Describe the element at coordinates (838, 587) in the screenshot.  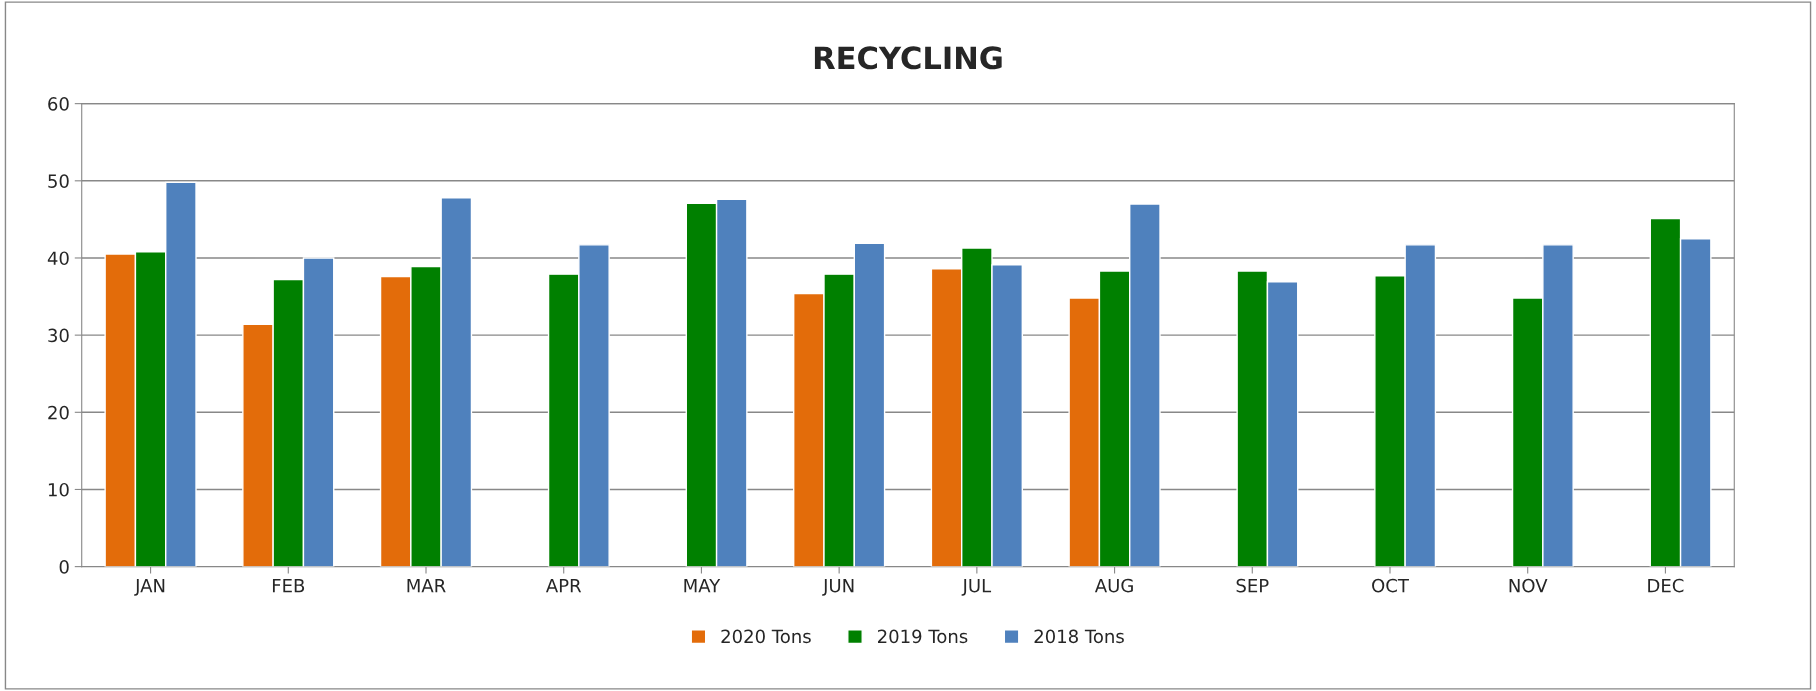
I see `x-tick-label: JUN` at that location.